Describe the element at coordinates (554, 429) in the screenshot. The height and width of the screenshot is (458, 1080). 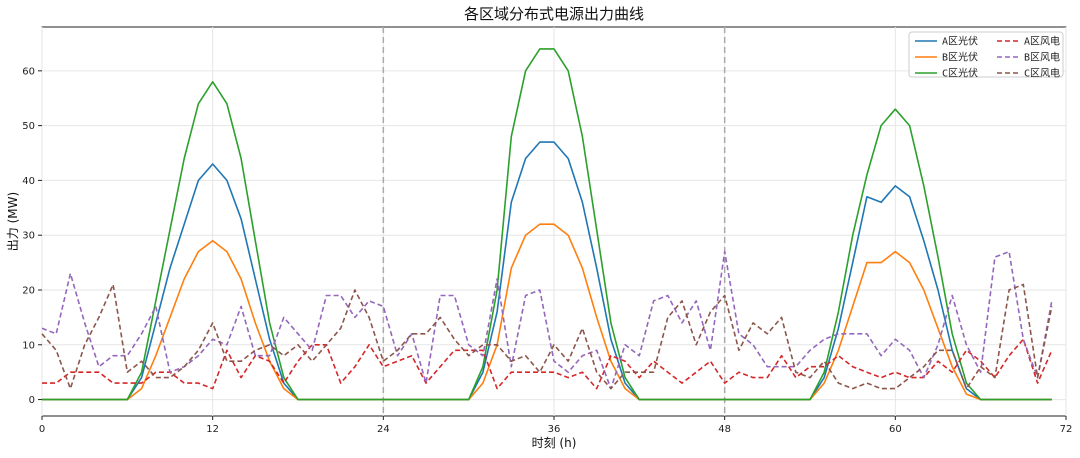
I see `x-tick-label: 36` at that location.